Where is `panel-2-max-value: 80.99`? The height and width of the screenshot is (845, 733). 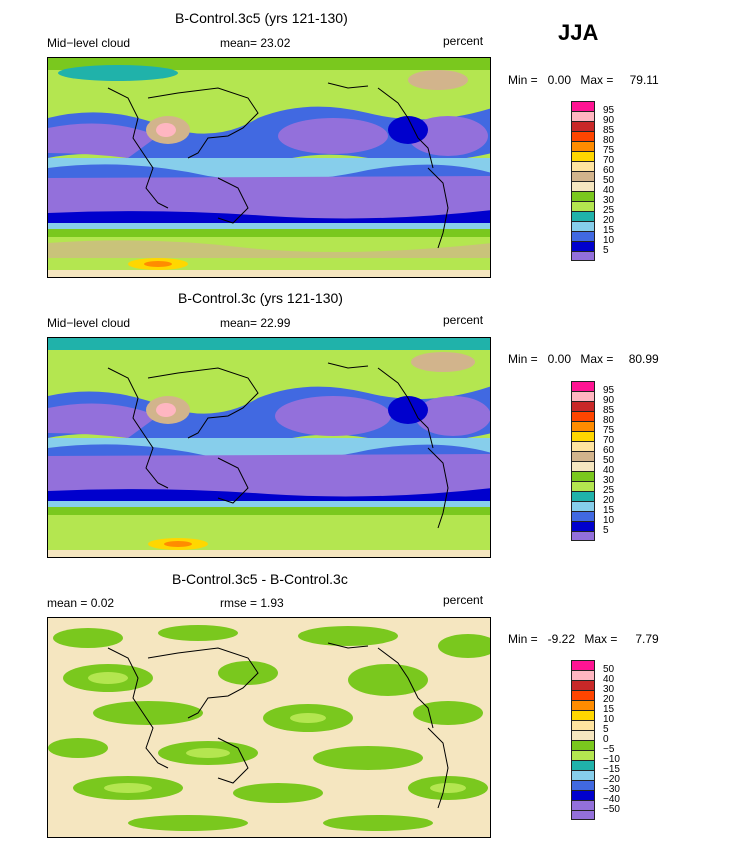
panel-2-max-value: 80.99 is located at coordinates (643, 359).